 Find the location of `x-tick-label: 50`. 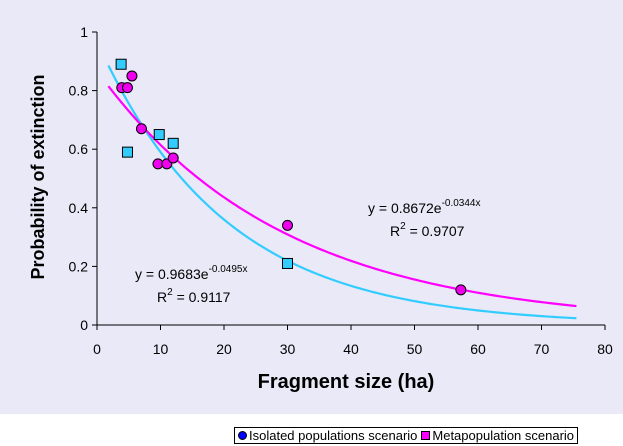

x-tick-label: 50 is located at coordinates (415, 349).